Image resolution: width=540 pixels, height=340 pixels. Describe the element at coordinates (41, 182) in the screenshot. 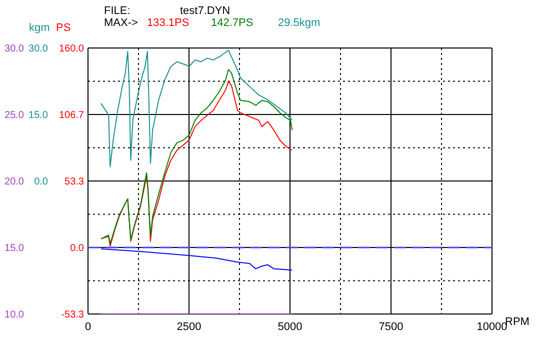

I see `y2-tick-label: 0.0` at that location.